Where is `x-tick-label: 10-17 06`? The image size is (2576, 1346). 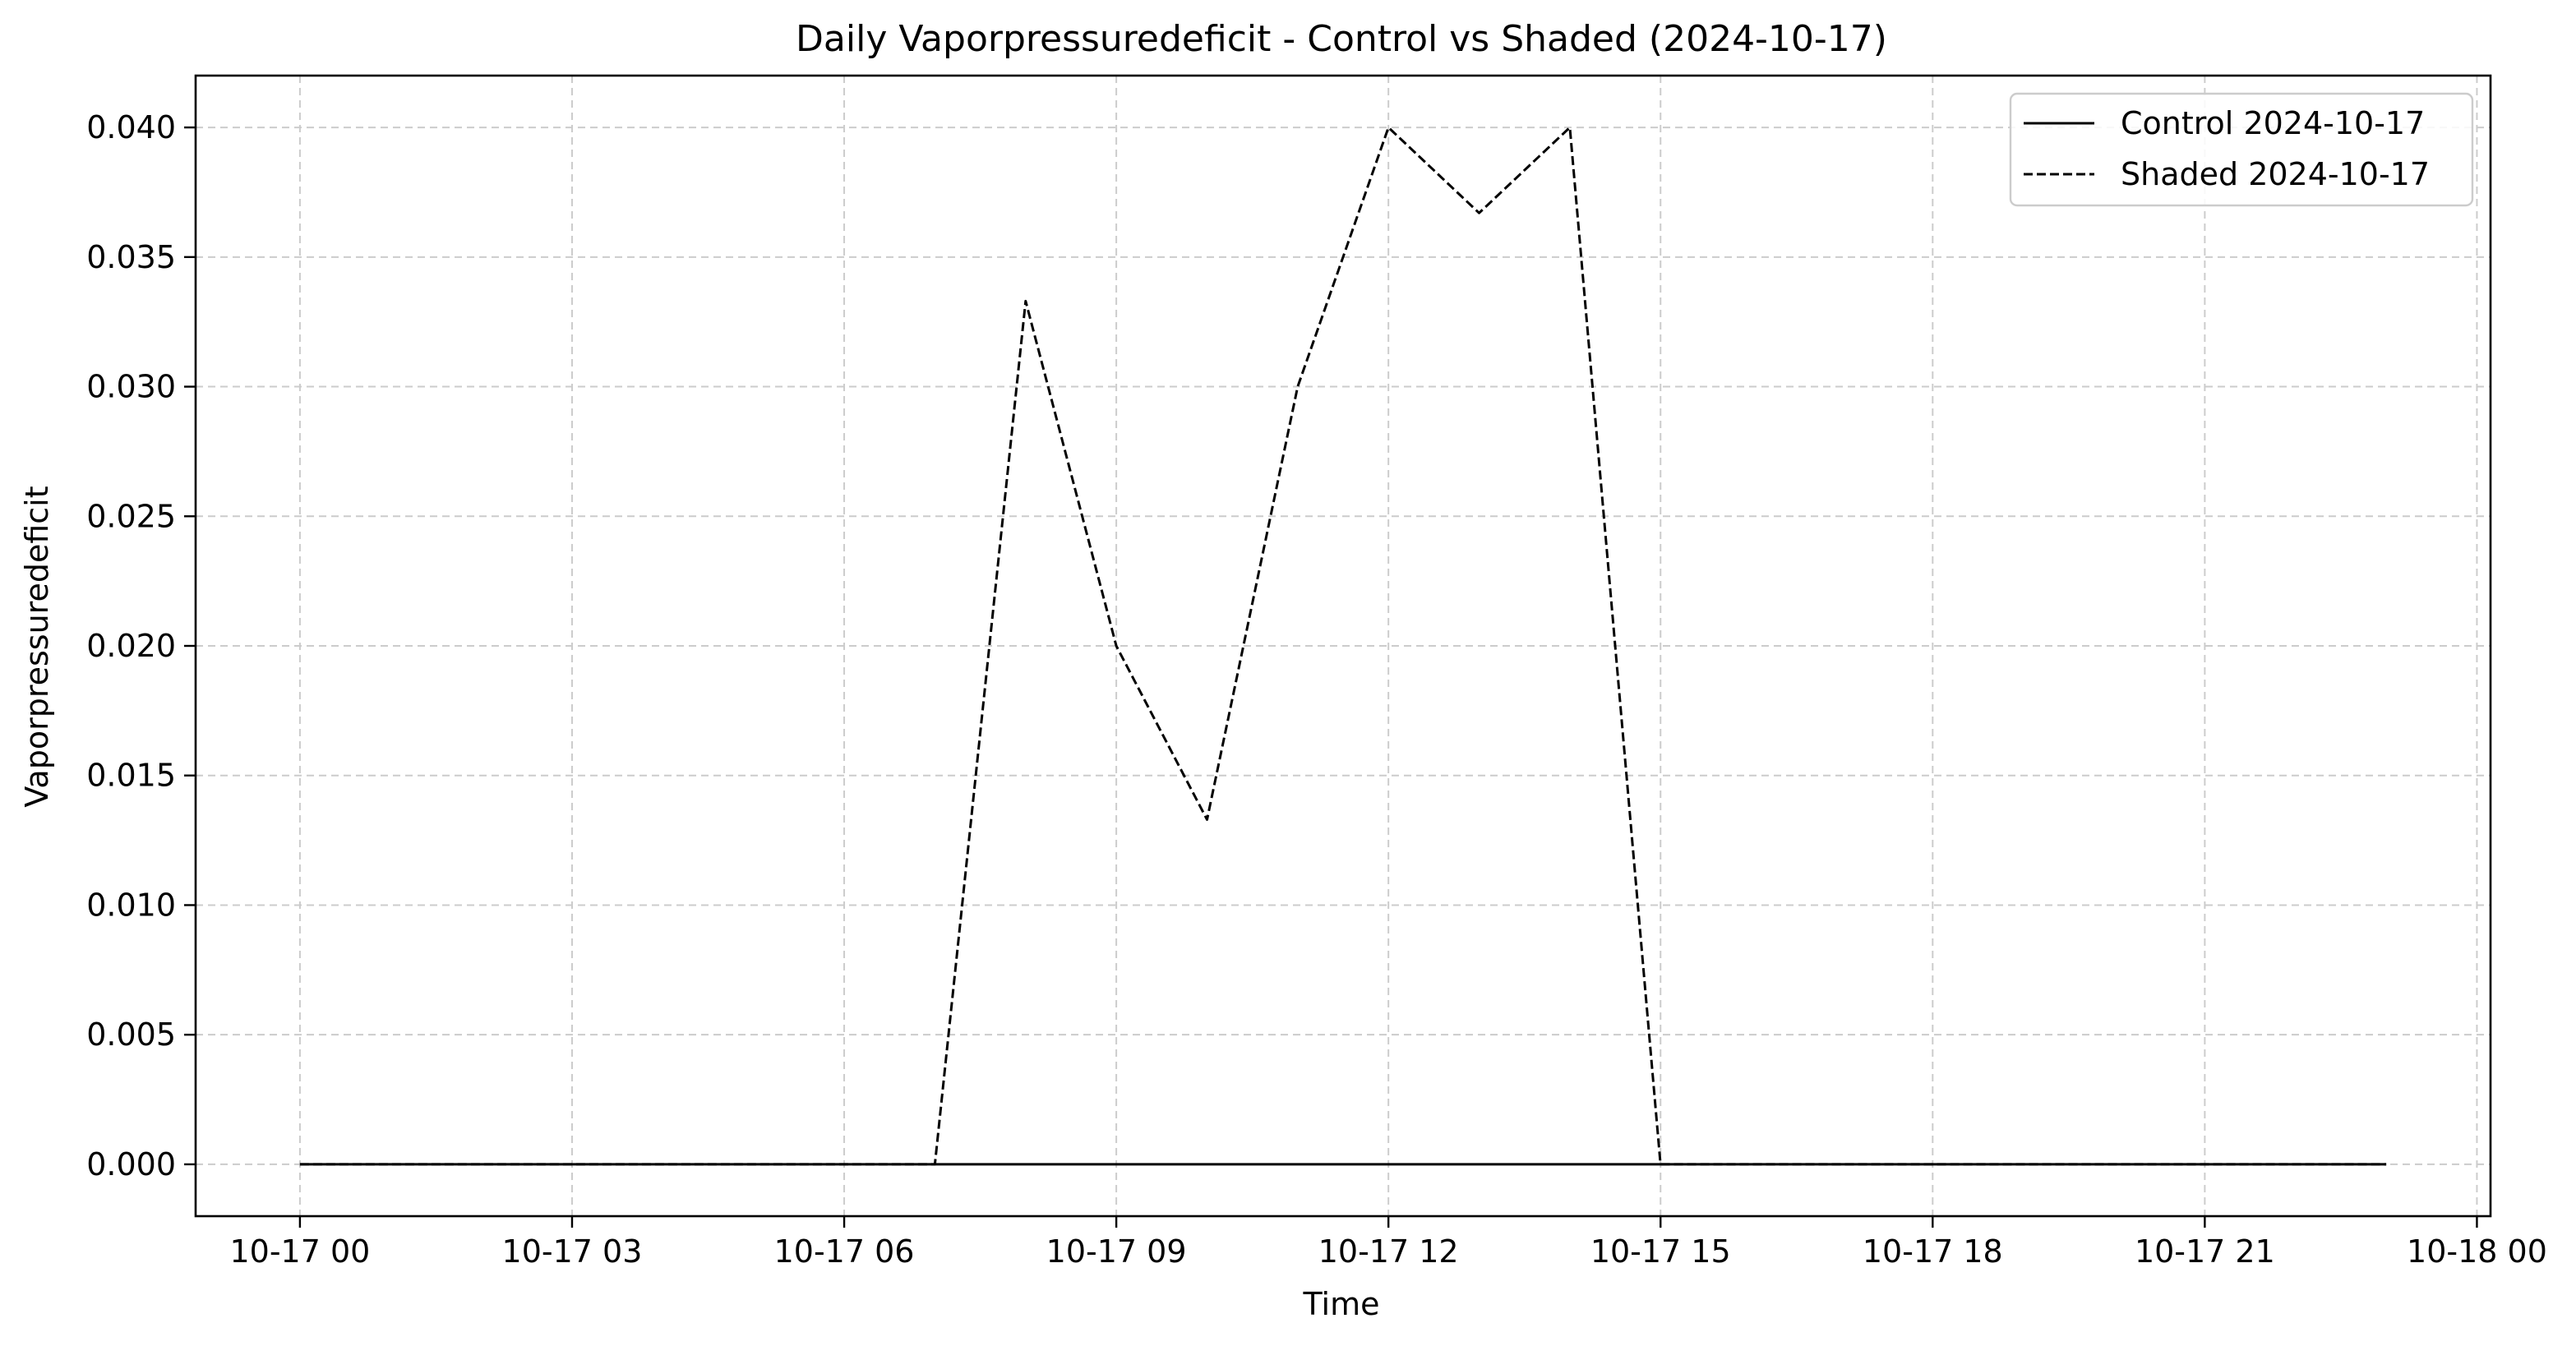
x-tick-label: 10-17 06 is located at coordinates (844, 1251).